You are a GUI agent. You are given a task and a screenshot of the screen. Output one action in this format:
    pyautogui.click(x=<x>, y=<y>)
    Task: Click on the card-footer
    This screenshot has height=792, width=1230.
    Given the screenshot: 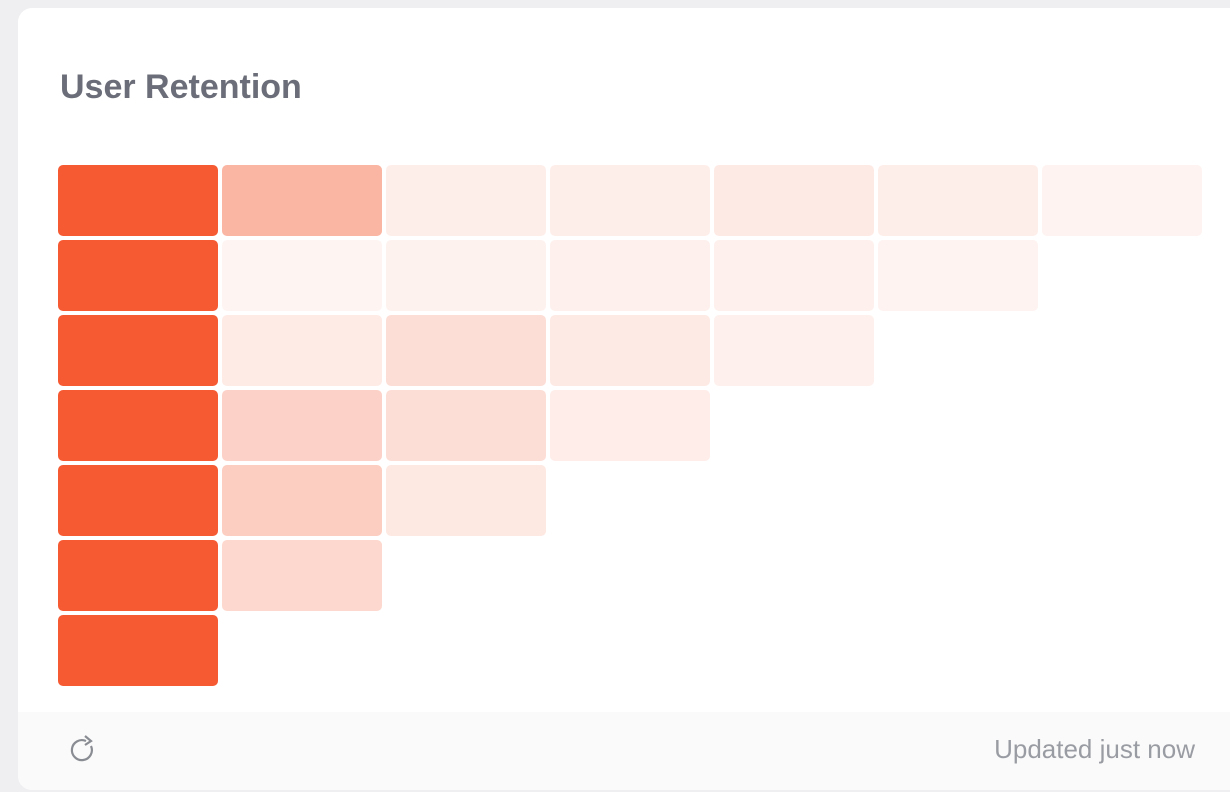 What is the action you would take?
    pyautogui.click(x=624, y=751)
    